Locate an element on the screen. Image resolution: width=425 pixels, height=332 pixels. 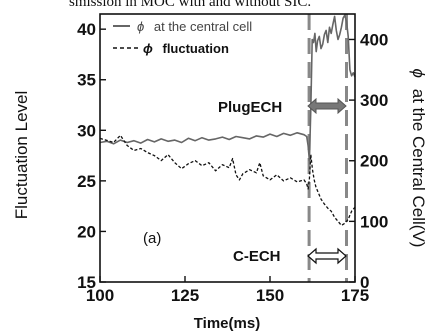
cech-label: C-ECH is located at coordinates (257, 256).